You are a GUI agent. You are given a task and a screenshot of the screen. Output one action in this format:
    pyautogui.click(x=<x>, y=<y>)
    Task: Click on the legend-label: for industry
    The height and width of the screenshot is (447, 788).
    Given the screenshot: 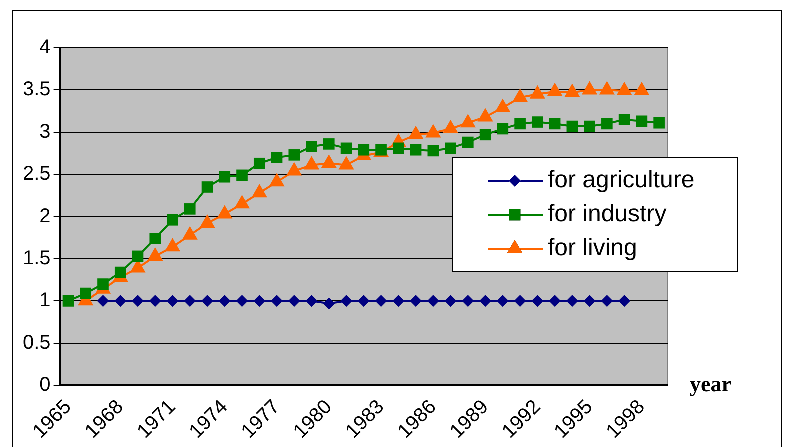 What is the action you would take?
    pyautogui.click(x=607, y=214)
    